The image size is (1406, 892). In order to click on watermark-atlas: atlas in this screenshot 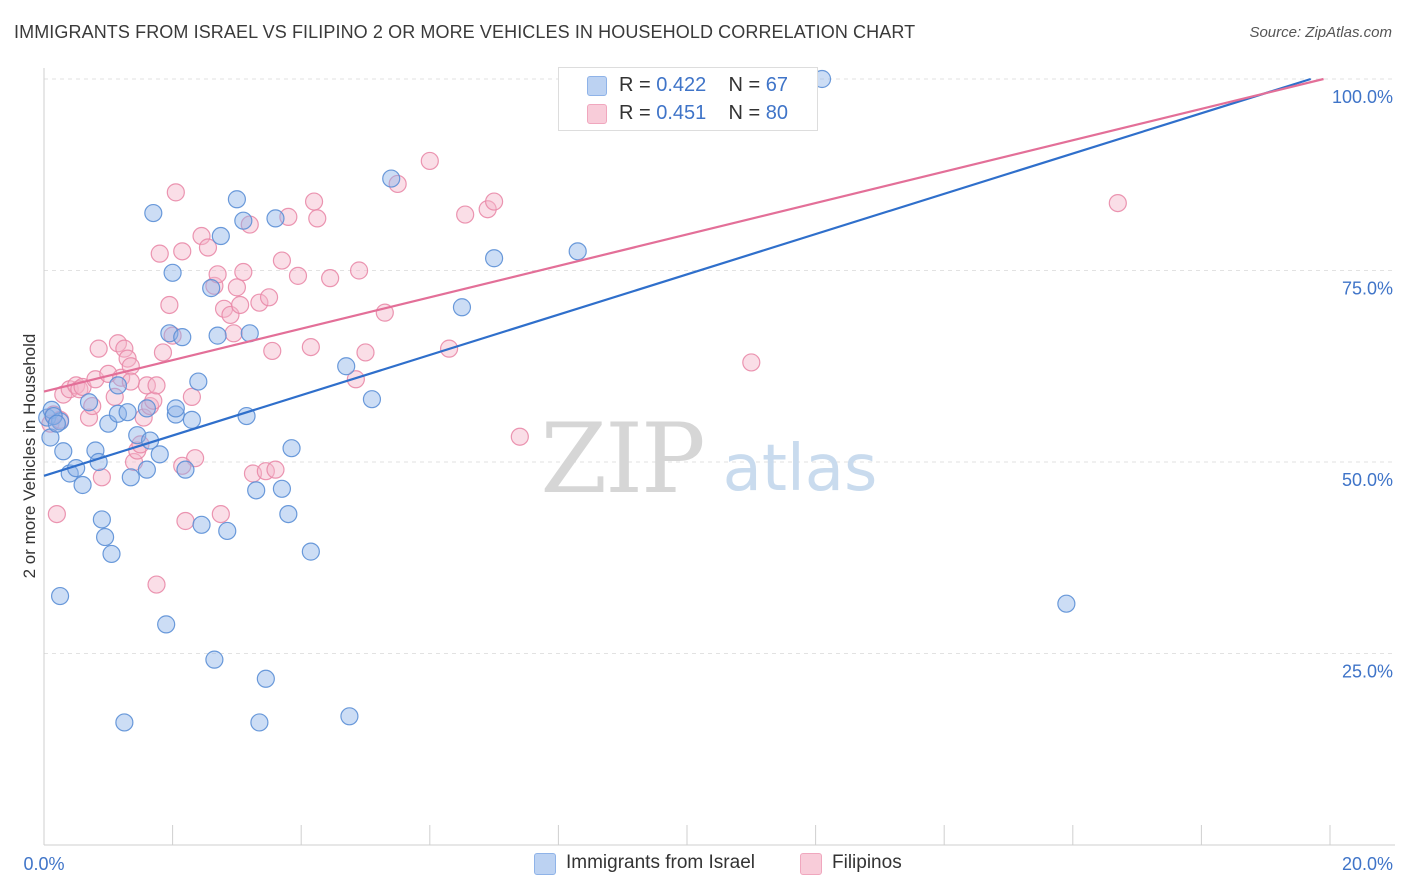, I will do `click(800, 469)`.